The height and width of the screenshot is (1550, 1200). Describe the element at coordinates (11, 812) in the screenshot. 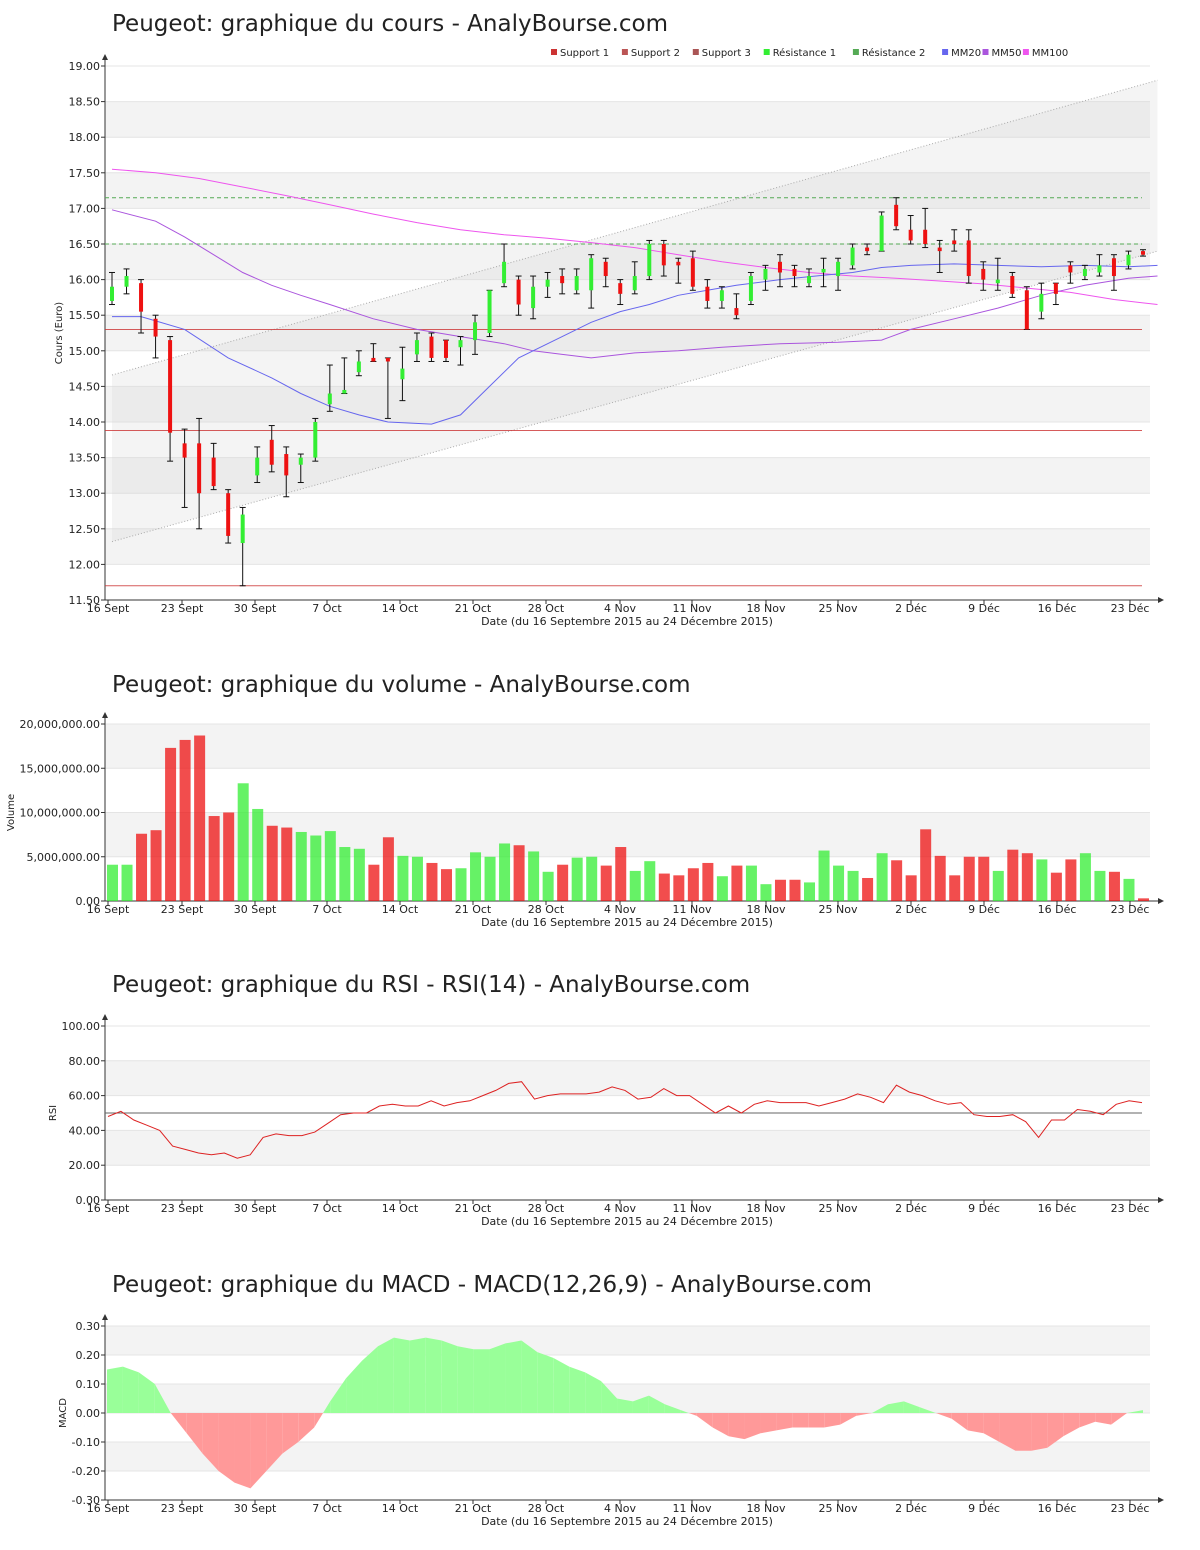

I see `y-axis-label: Volume` at that location.